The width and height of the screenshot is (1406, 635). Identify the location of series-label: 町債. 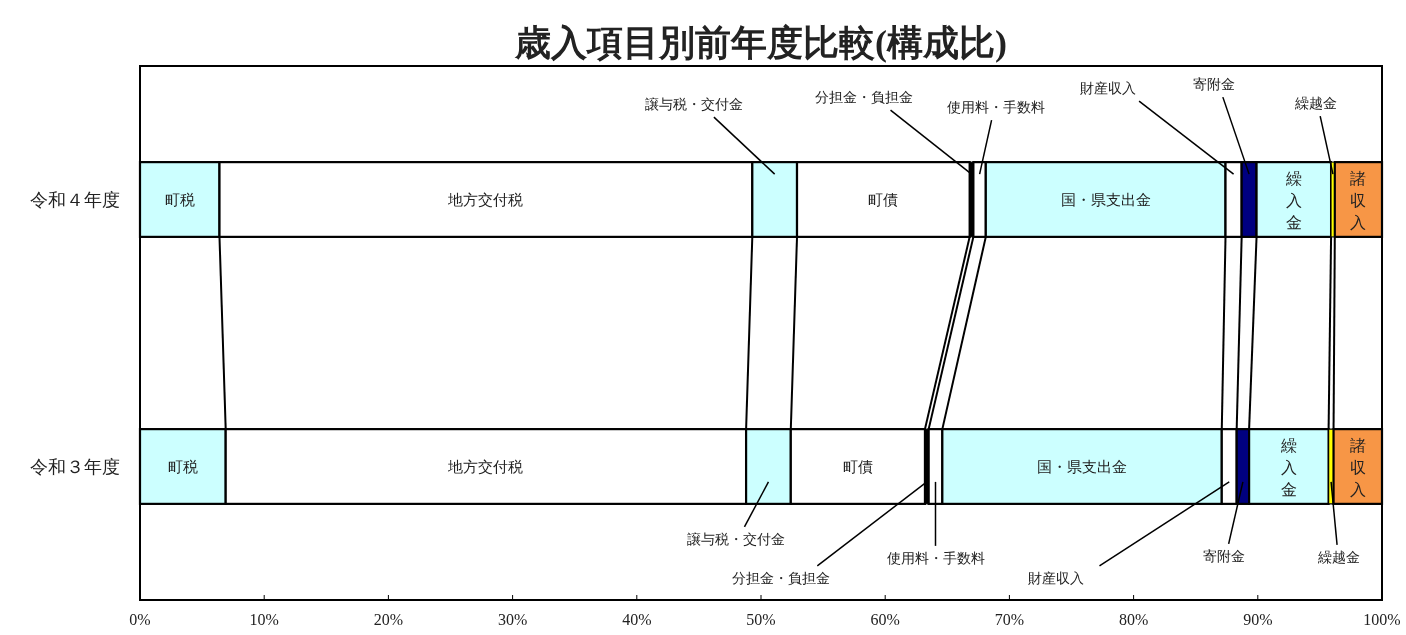
(883, 199).